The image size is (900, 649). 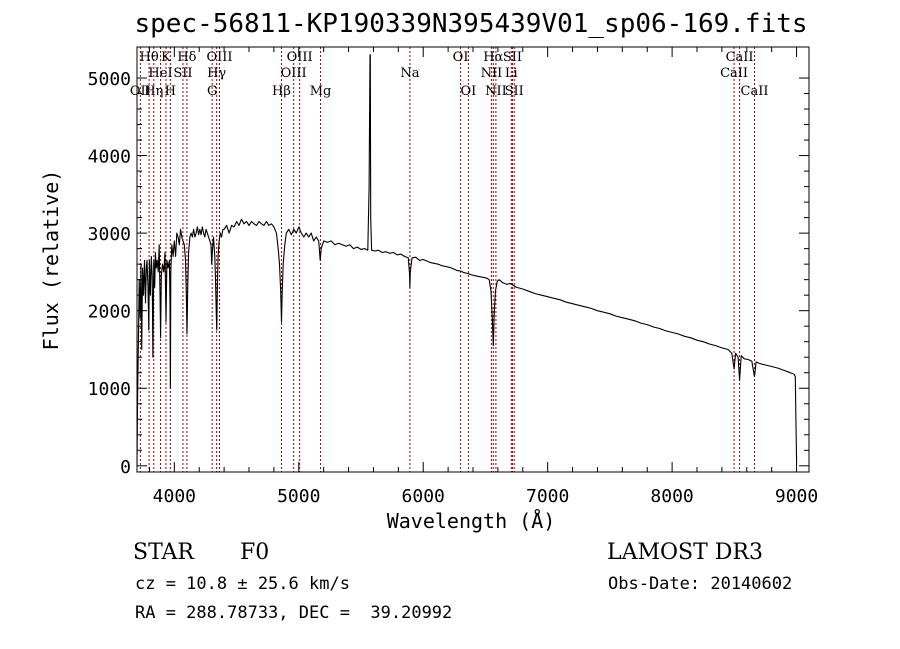 I want to click on spectral-line-label: H, so click(x=170, y=91).